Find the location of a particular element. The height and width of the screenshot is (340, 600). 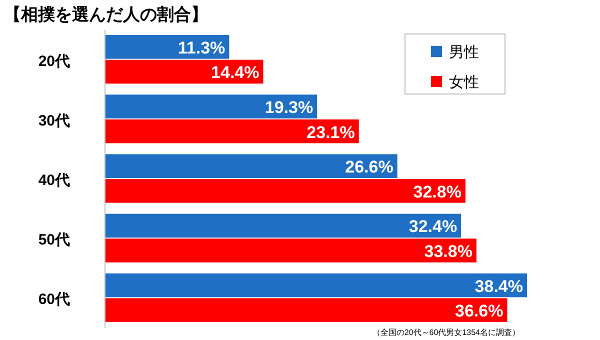

y-tick-label: 60代 is located at coordinates (54, 299).